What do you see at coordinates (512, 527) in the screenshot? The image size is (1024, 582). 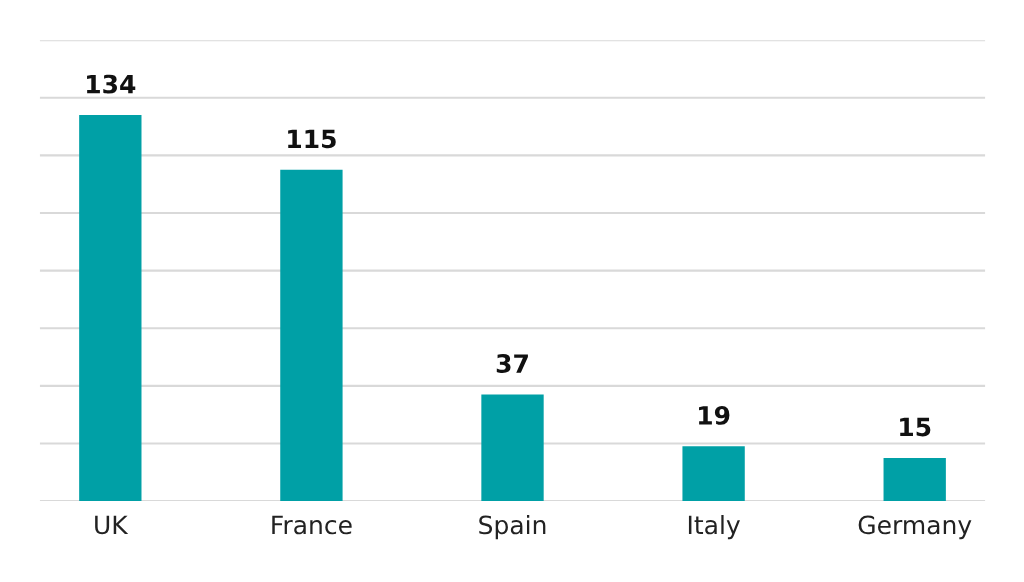 I see `x-tick-label: Spain` at bounding box center [512, 527].